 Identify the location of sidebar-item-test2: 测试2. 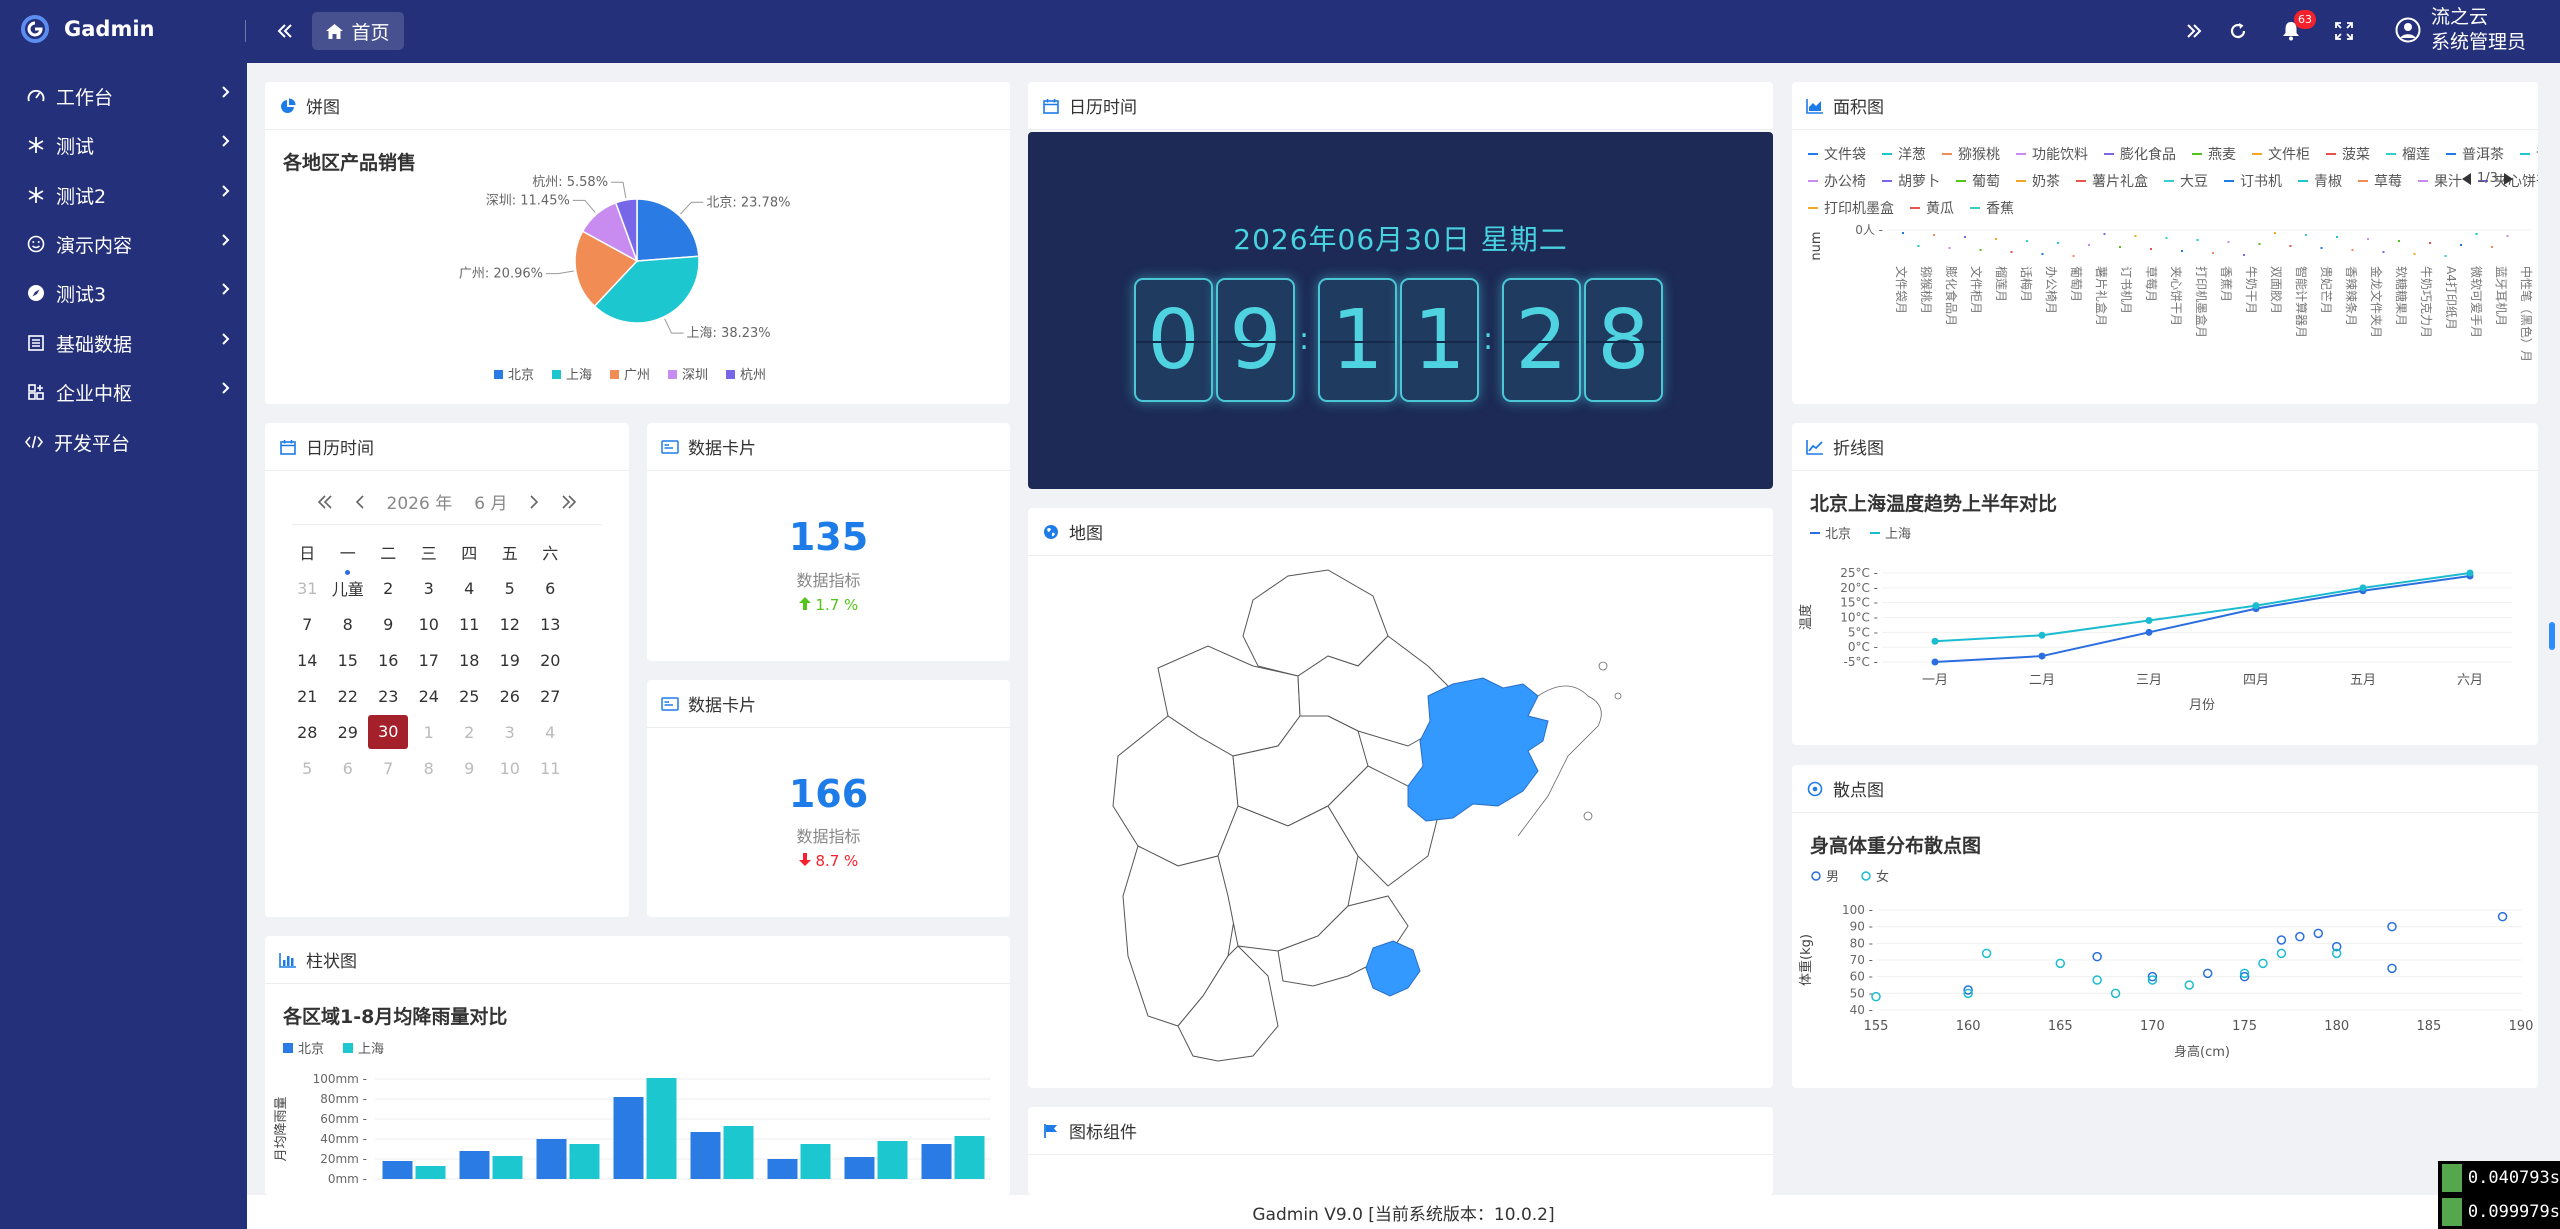
(123, 195).